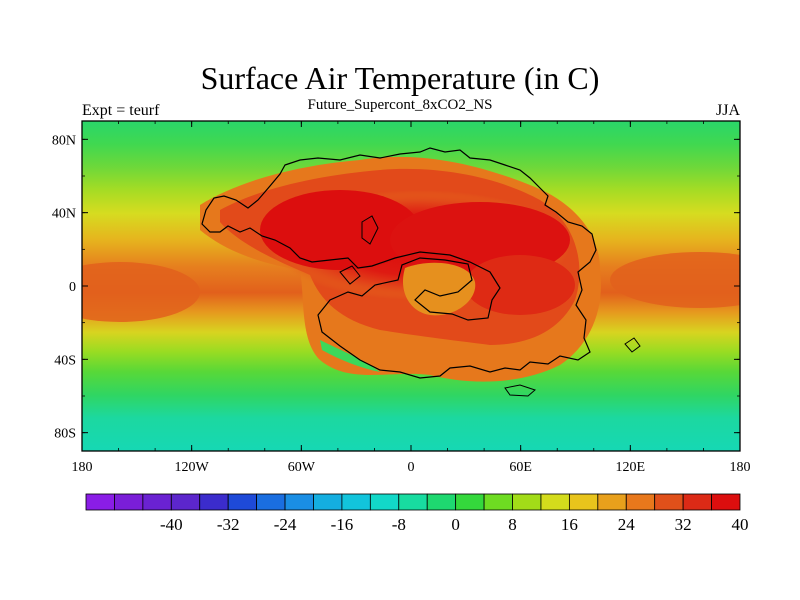  Describe the element at coordinates (727, 110) in the screenshot. I see `season-label: JJA` at that location.